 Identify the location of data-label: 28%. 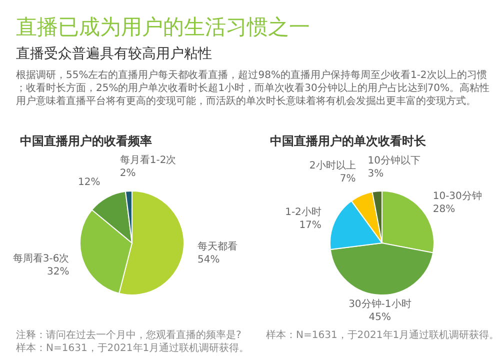
(444, 209).